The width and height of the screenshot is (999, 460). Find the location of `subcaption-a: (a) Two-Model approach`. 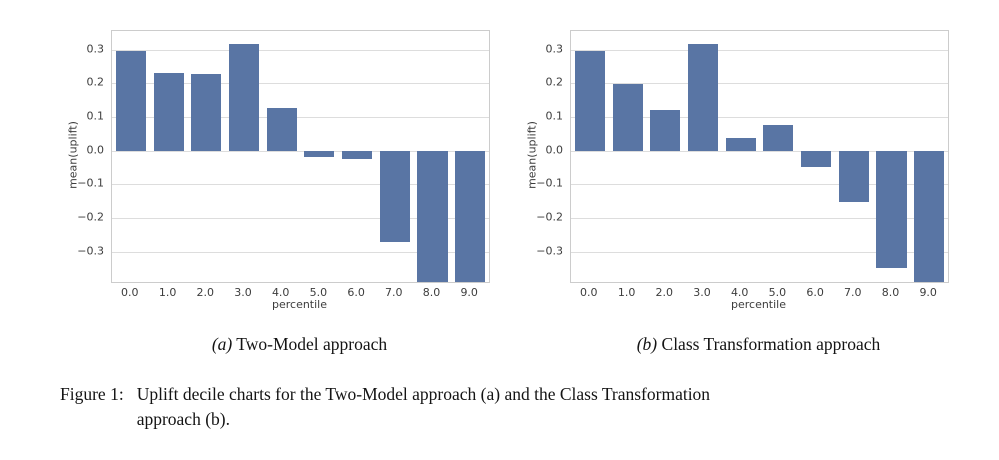

subcaption-a: (a) Two-Model approach is located at coordinates (299, 344).